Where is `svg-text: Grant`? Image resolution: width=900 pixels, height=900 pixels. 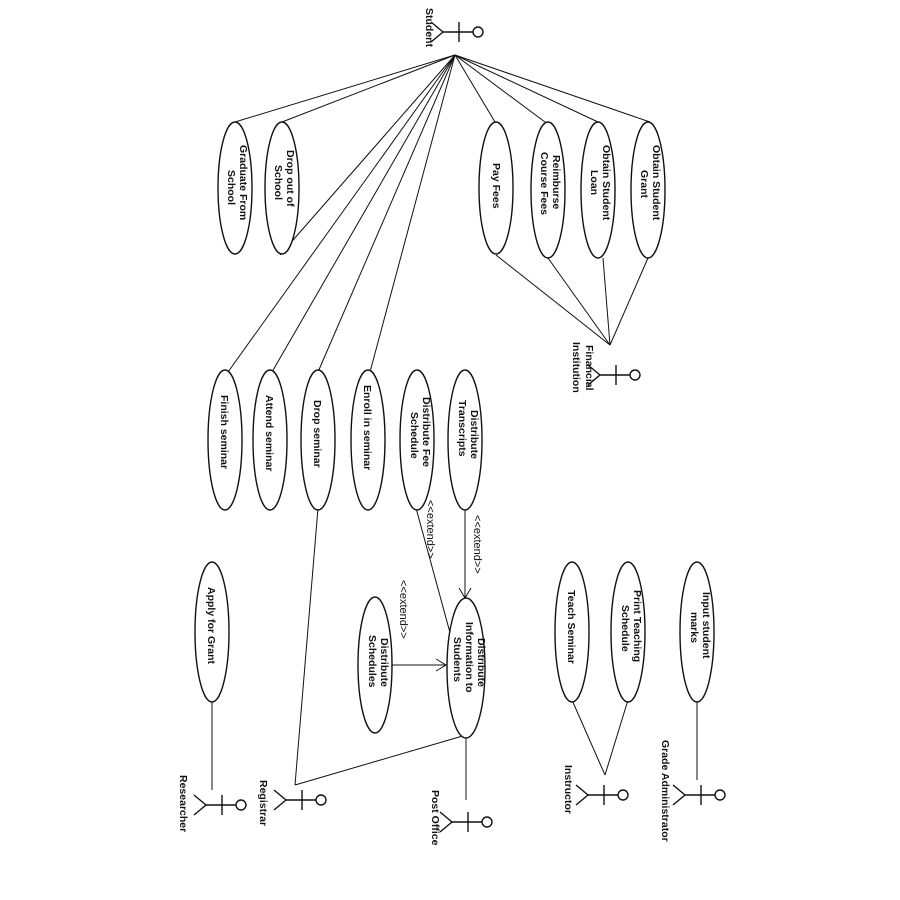
svg-text: Grant is located at coordinates (644, 184).